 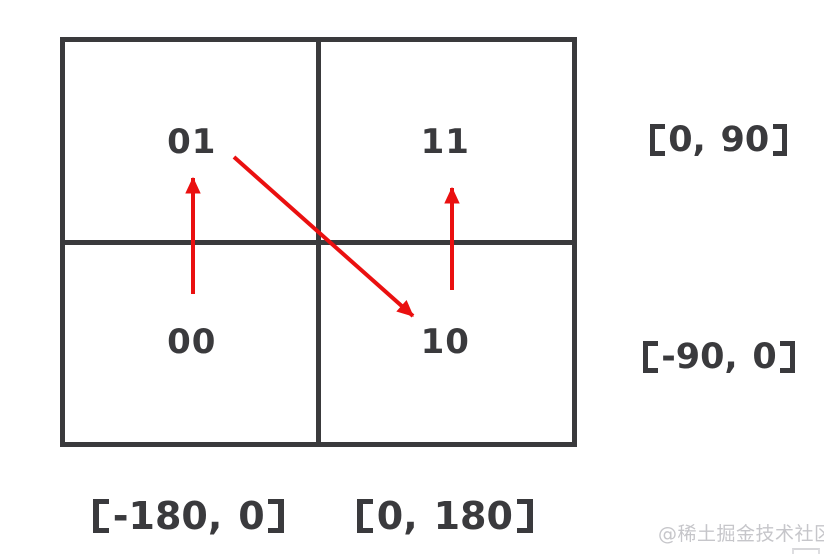 I want to click on range-min: -90, so click(x=693, y=357).